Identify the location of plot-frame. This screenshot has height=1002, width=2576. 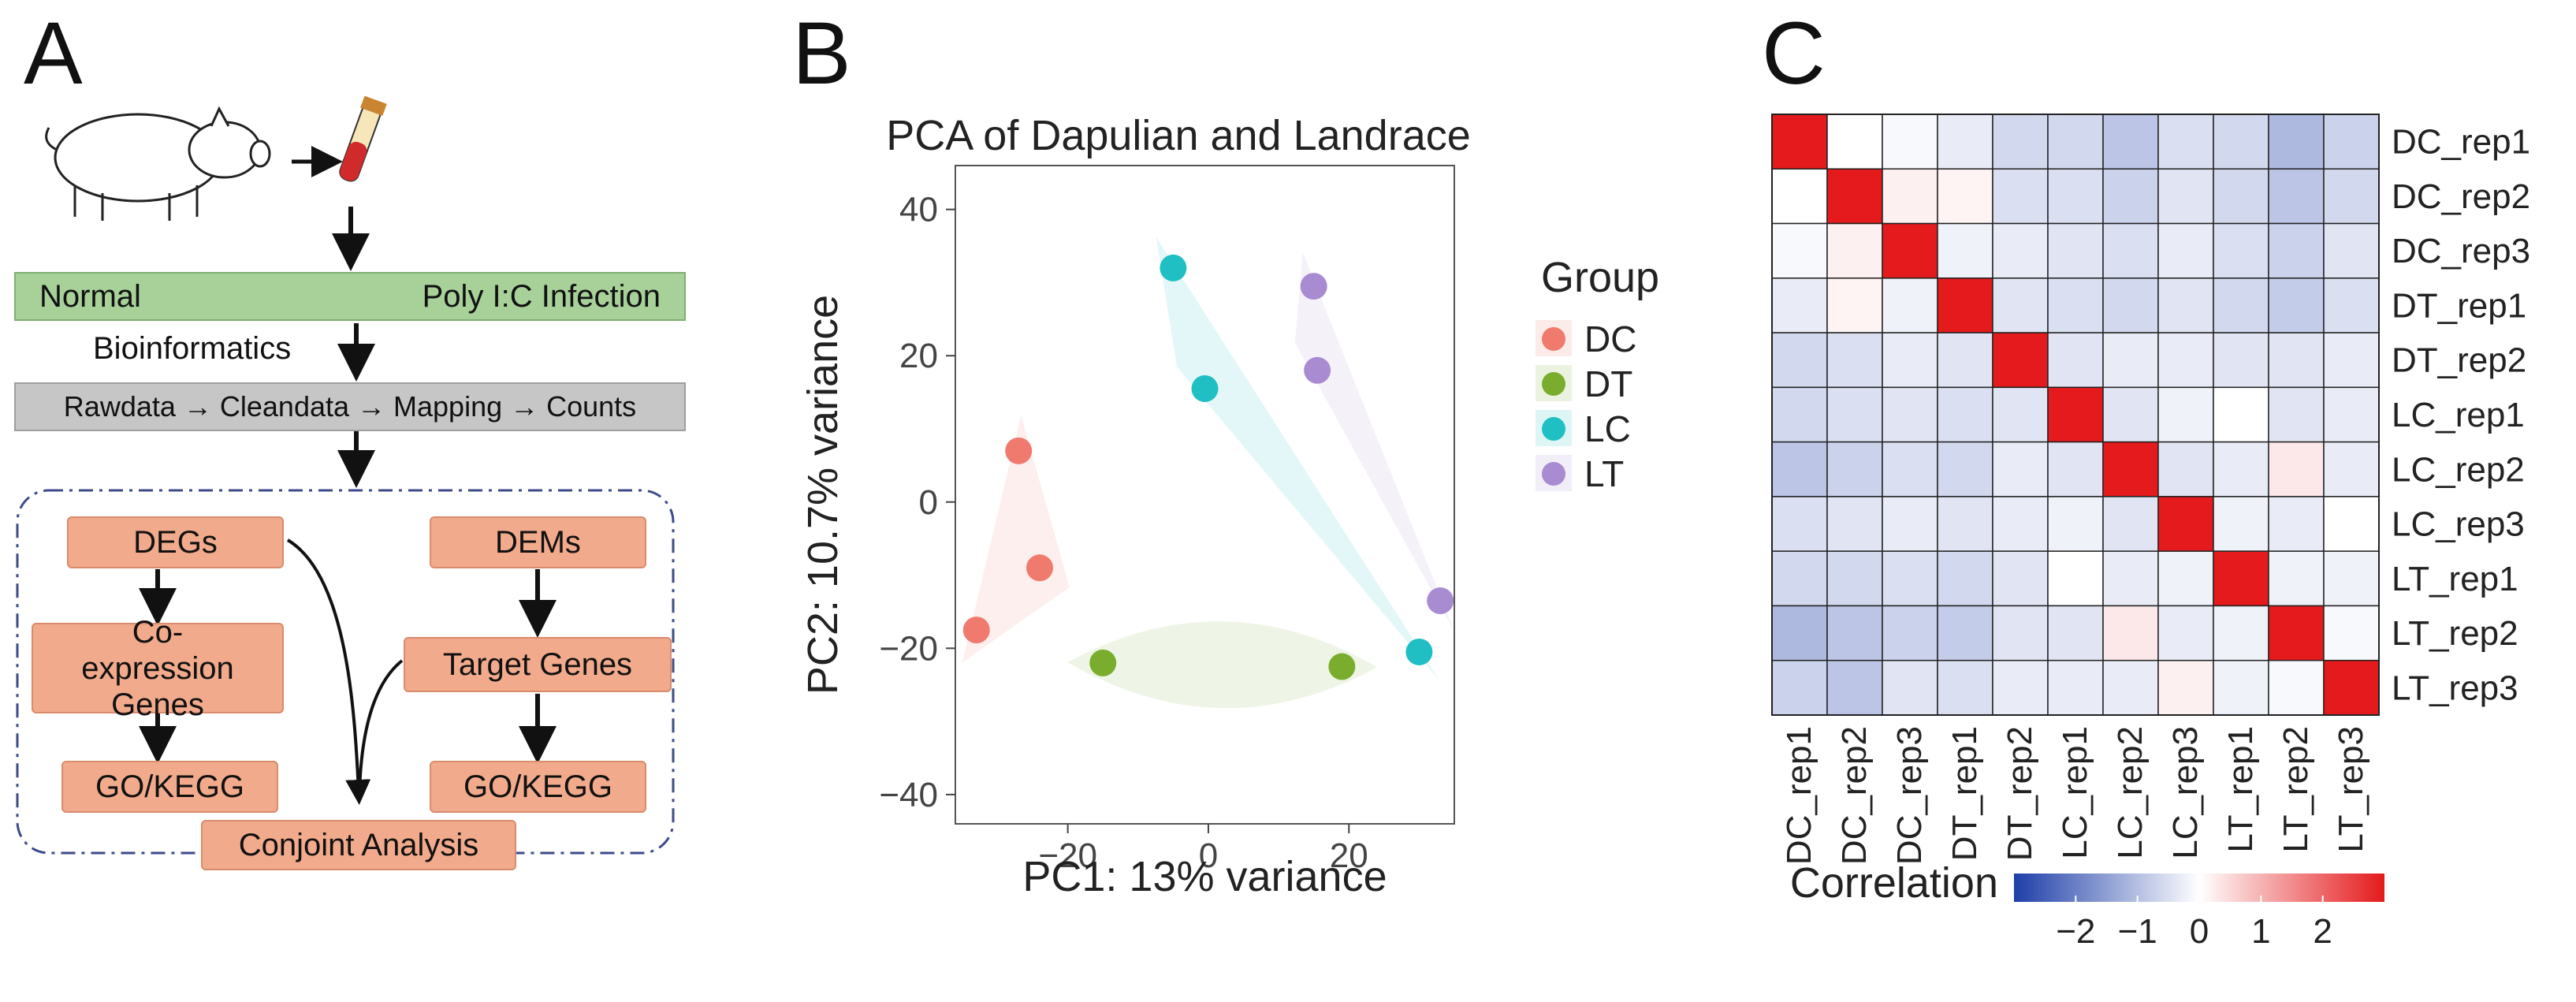
(1205, 495).